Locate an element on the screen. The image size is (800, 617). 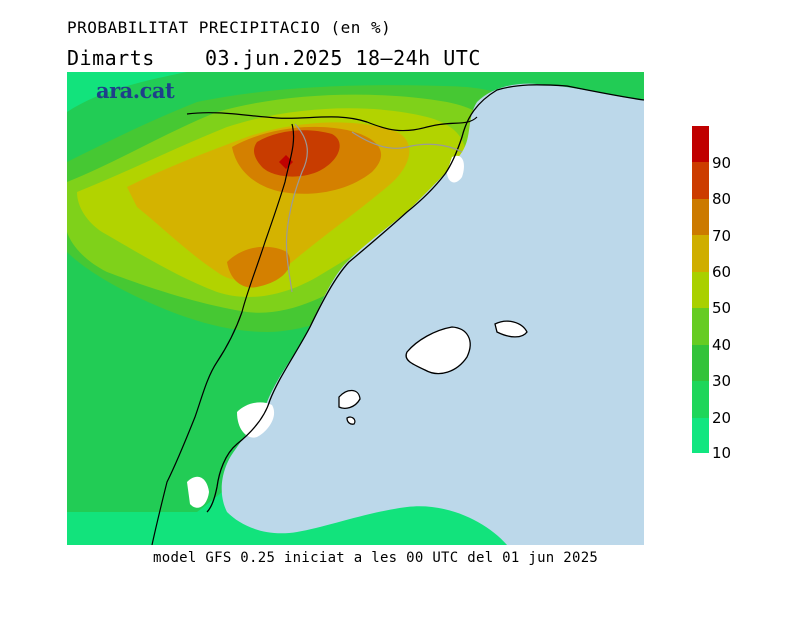
legend-label-20: 20 is located at coordinates (722, 418).